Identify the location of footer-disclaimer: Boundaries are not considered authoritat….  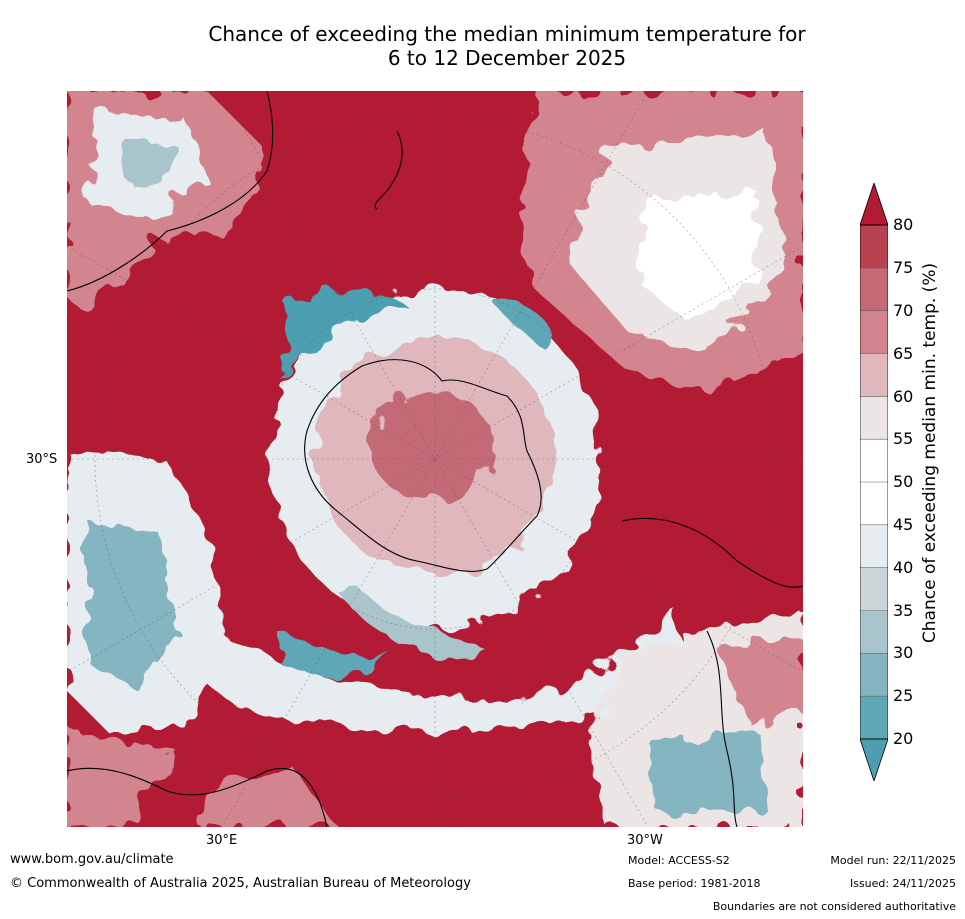
(834, 906).